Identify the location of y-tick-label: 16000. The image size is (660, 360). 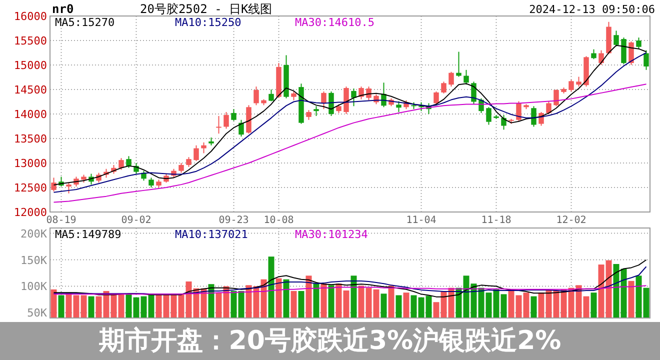
(30, 16).